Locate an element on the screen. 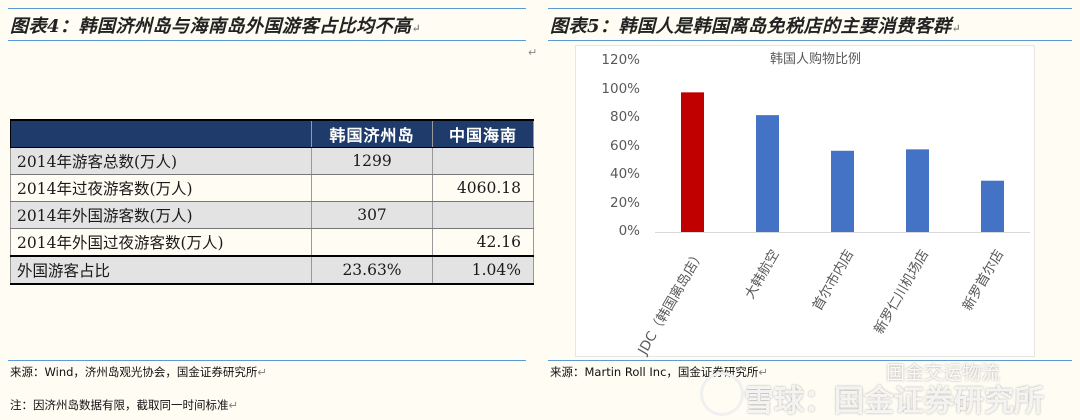  y-tick-label: 40% is located at coordinates (624, 174).